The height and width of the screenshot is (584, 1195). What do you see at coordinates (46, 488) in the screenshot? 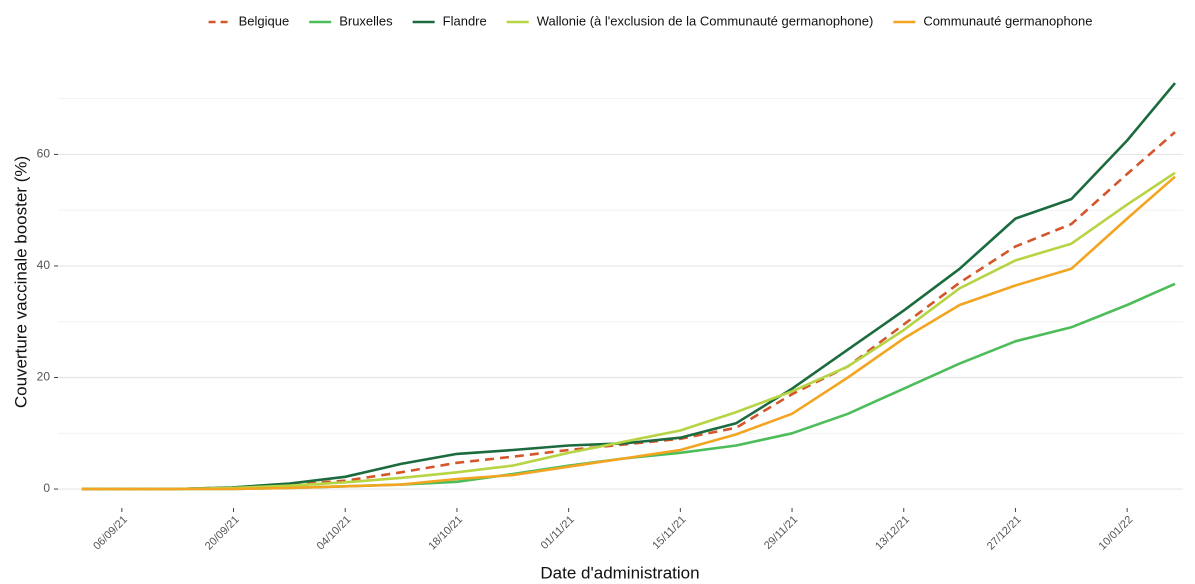
I see `y-tick-label: 0` at bounding box center [46, 488].